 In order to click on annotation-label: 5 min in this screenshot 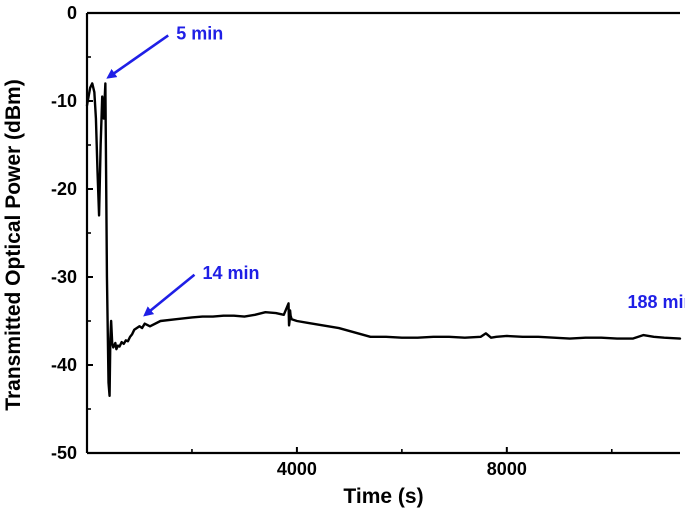, I will do `click(199, 33)`.